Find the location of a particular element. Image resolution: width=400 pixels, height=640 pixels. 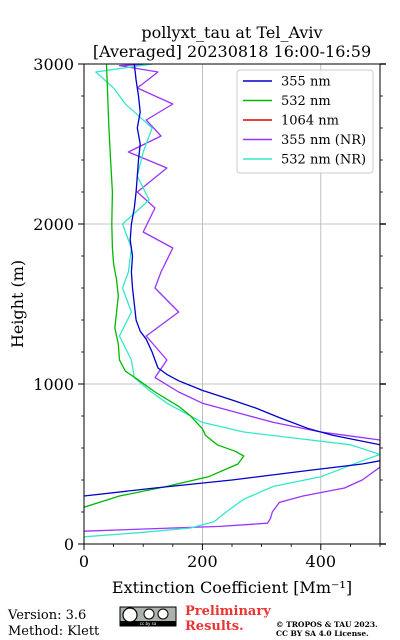

legend-box is located at coordinates (305, 121).